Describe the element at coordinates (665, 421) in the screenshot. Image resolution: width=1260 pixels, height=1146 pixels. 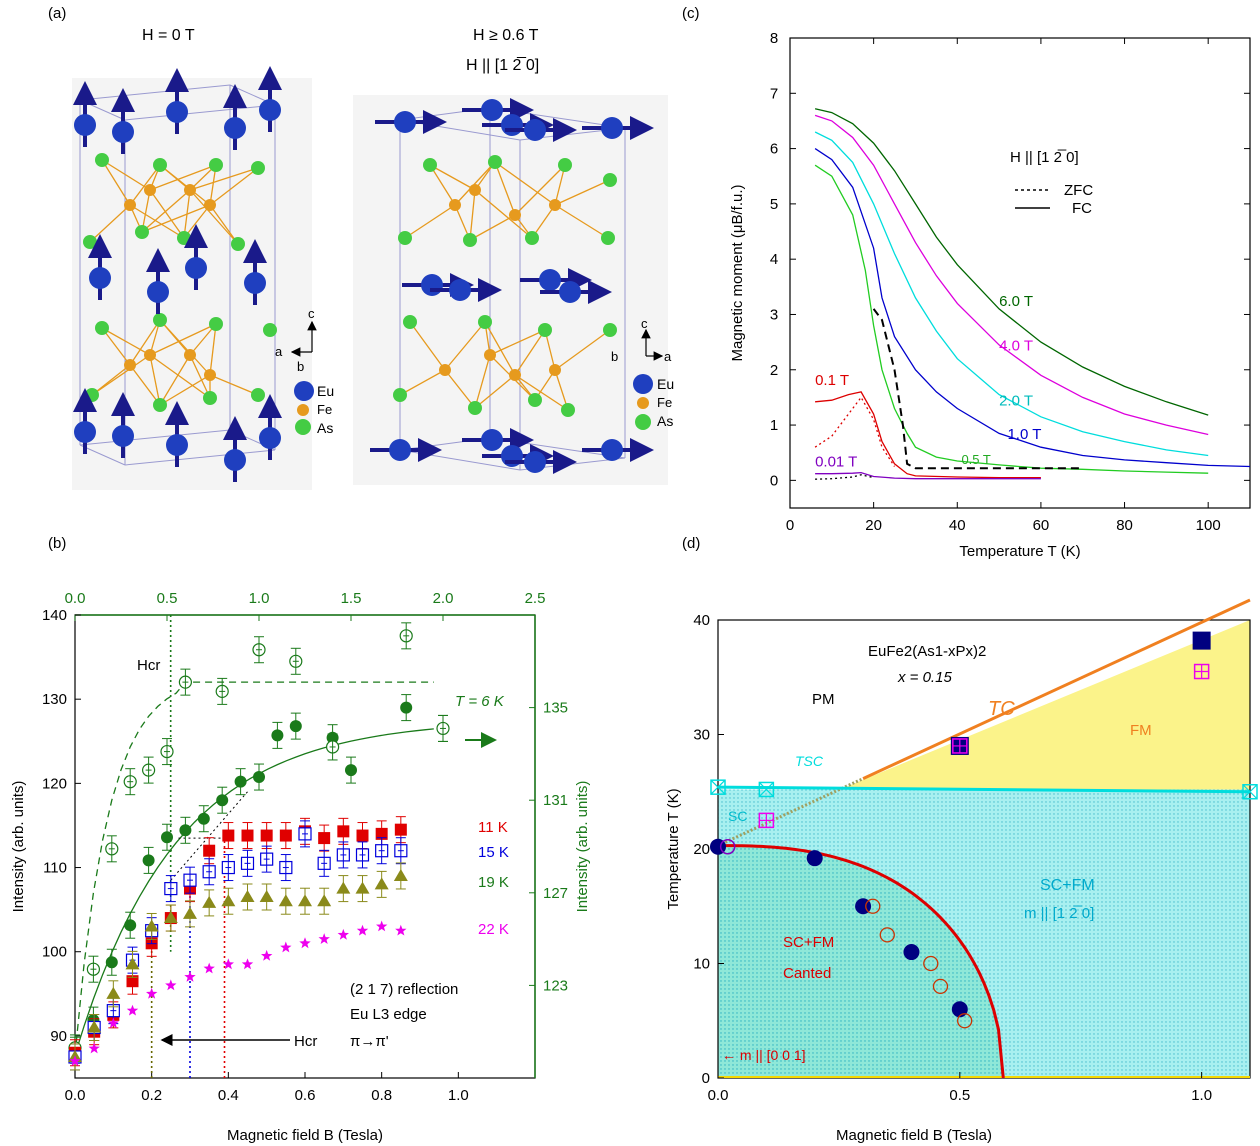
I see `legend-as-right: As` at that location.